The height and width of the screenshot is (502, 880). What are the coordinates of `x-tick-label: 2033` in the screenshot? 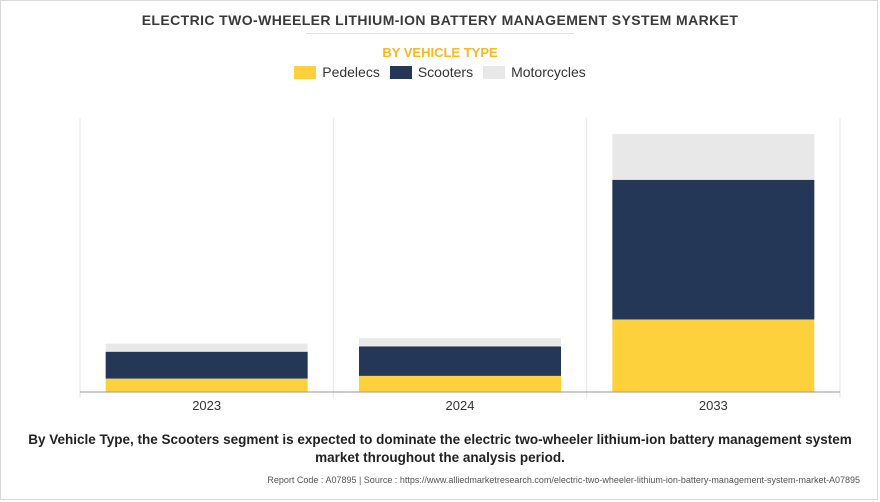 It's located at (713, 405).